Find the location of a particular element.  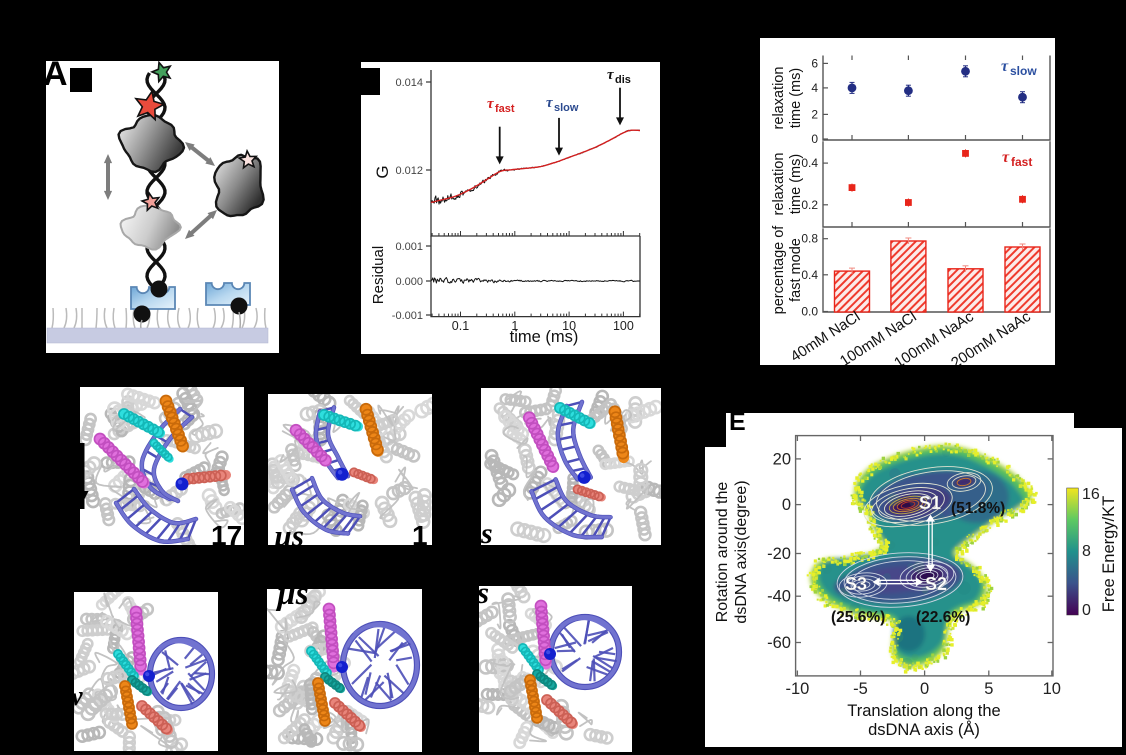

svg-text: -10 is located at coordinates (797, 689).